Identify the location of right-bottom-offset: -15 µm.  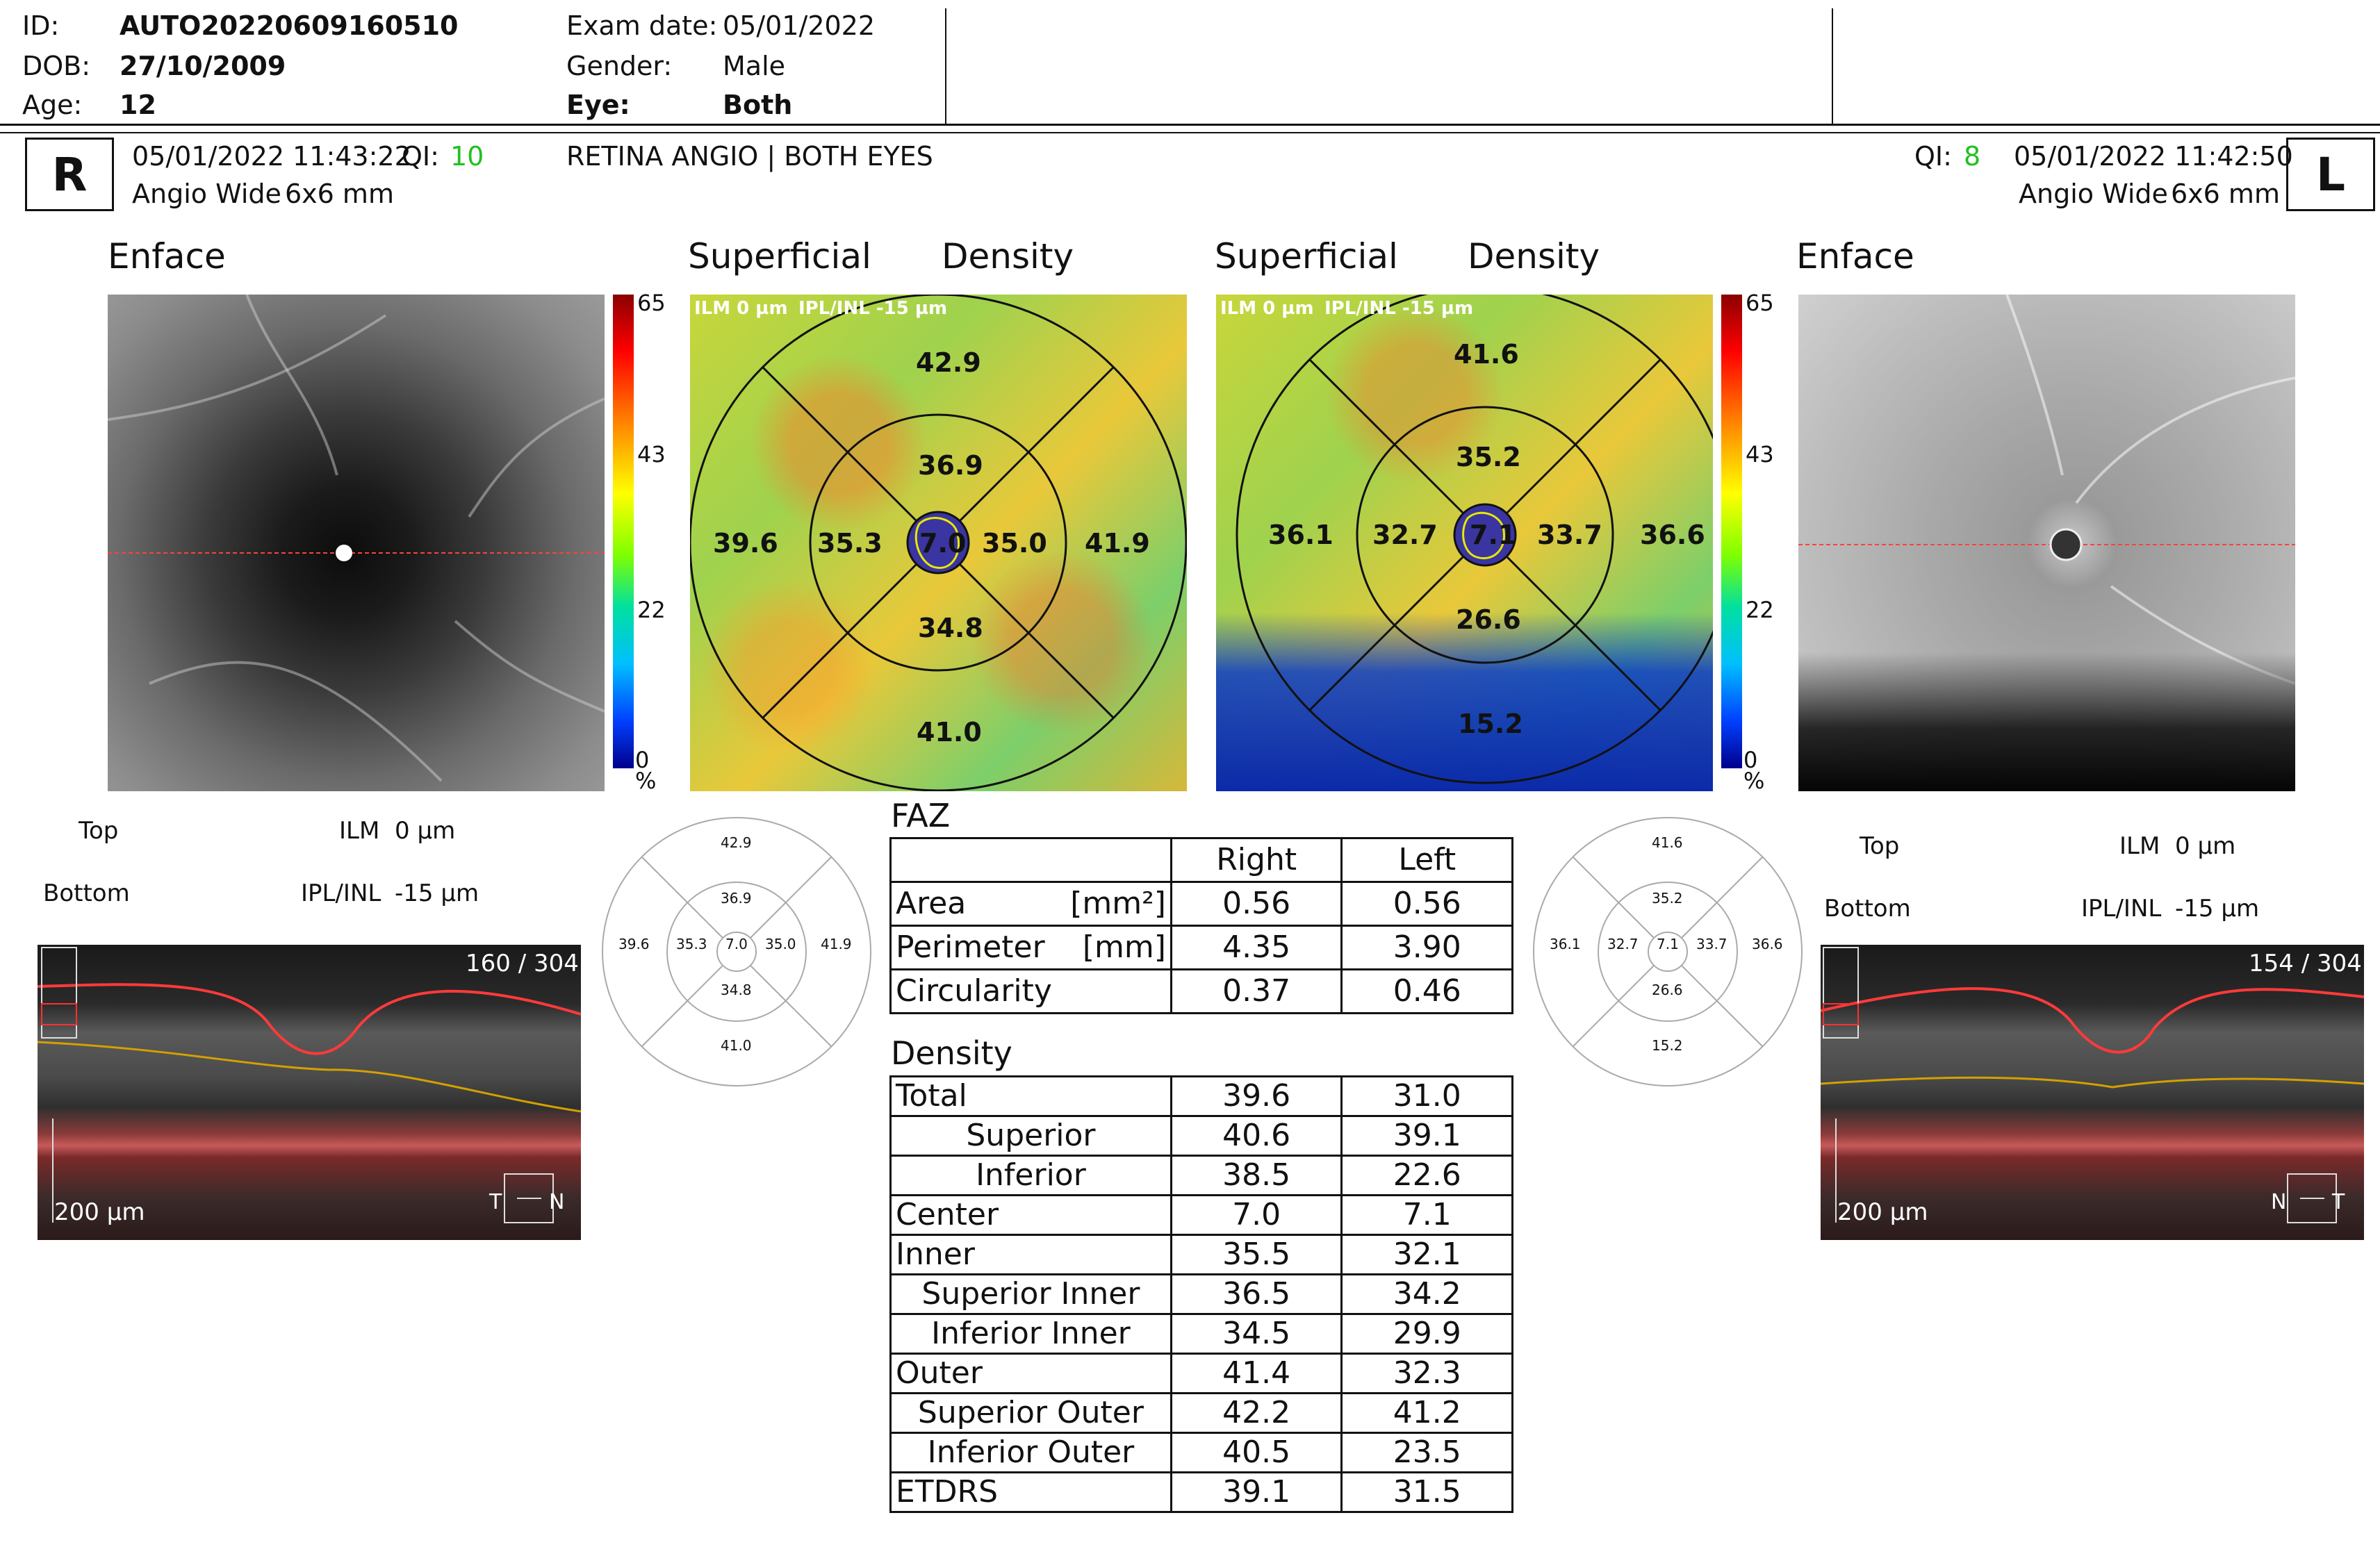
(437, 893).